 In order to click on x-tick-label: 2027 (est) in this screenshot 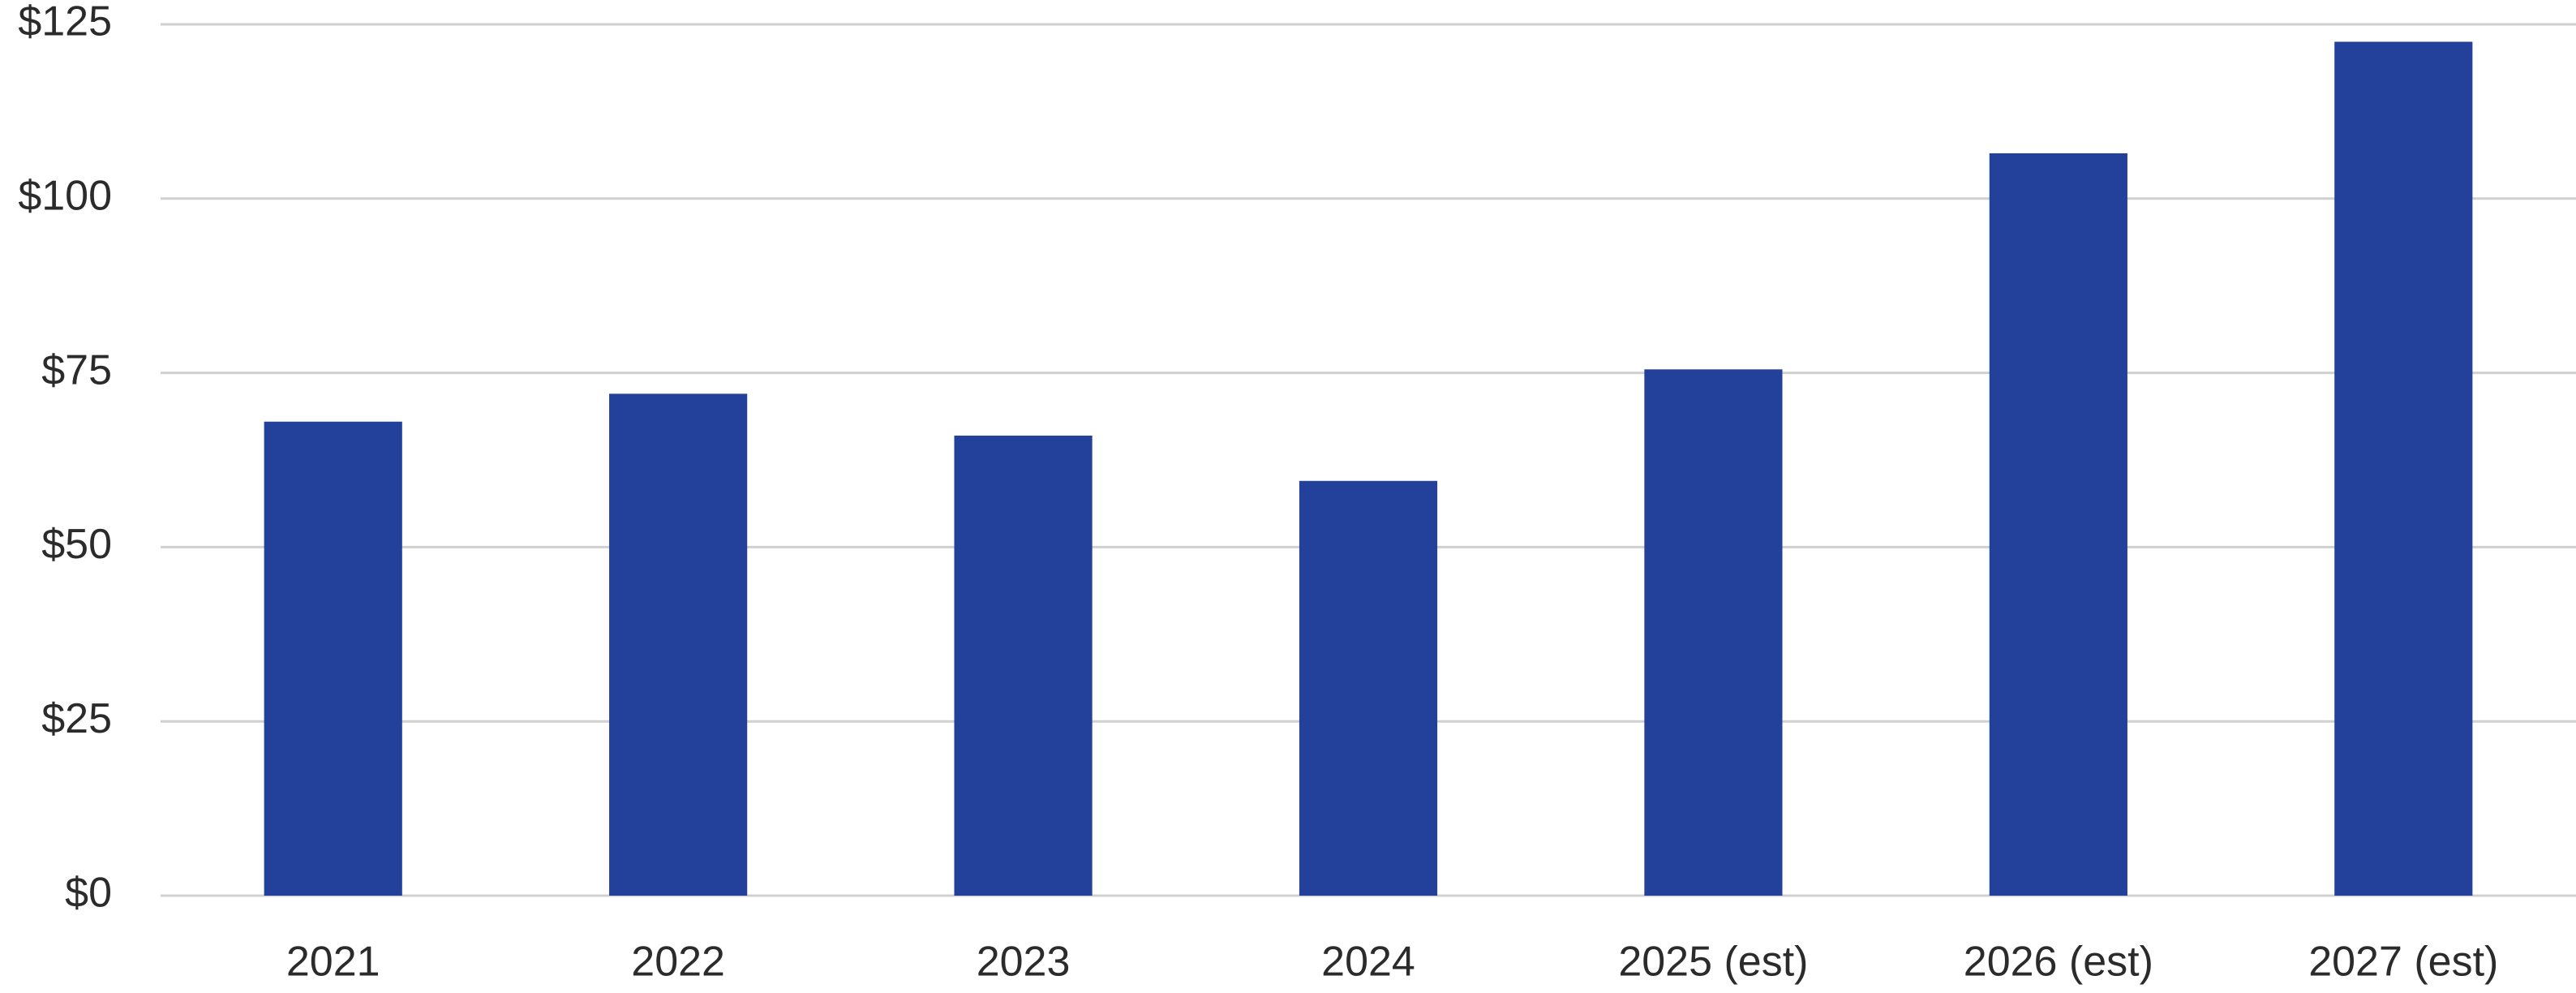, I will do `click(2403, 962)`.